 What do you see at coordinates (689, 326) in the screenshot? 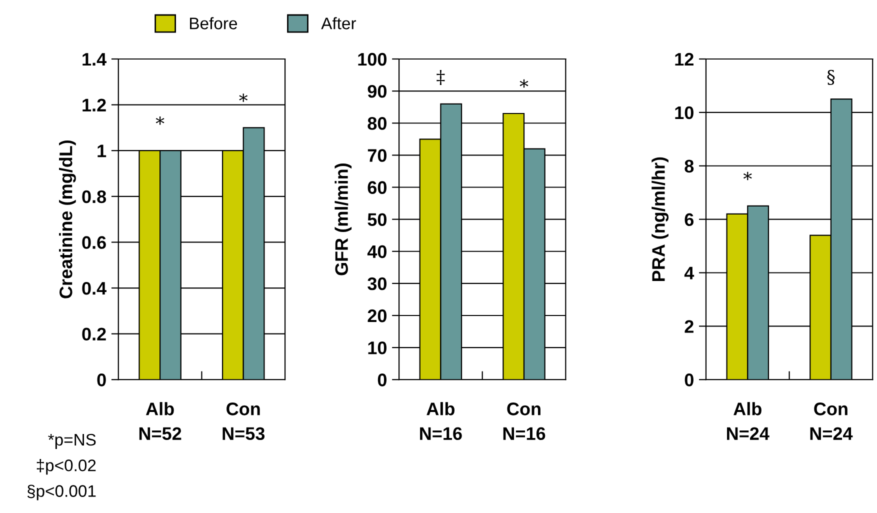
I see `y-tick-label: 2` at bounding box center [689, 326].